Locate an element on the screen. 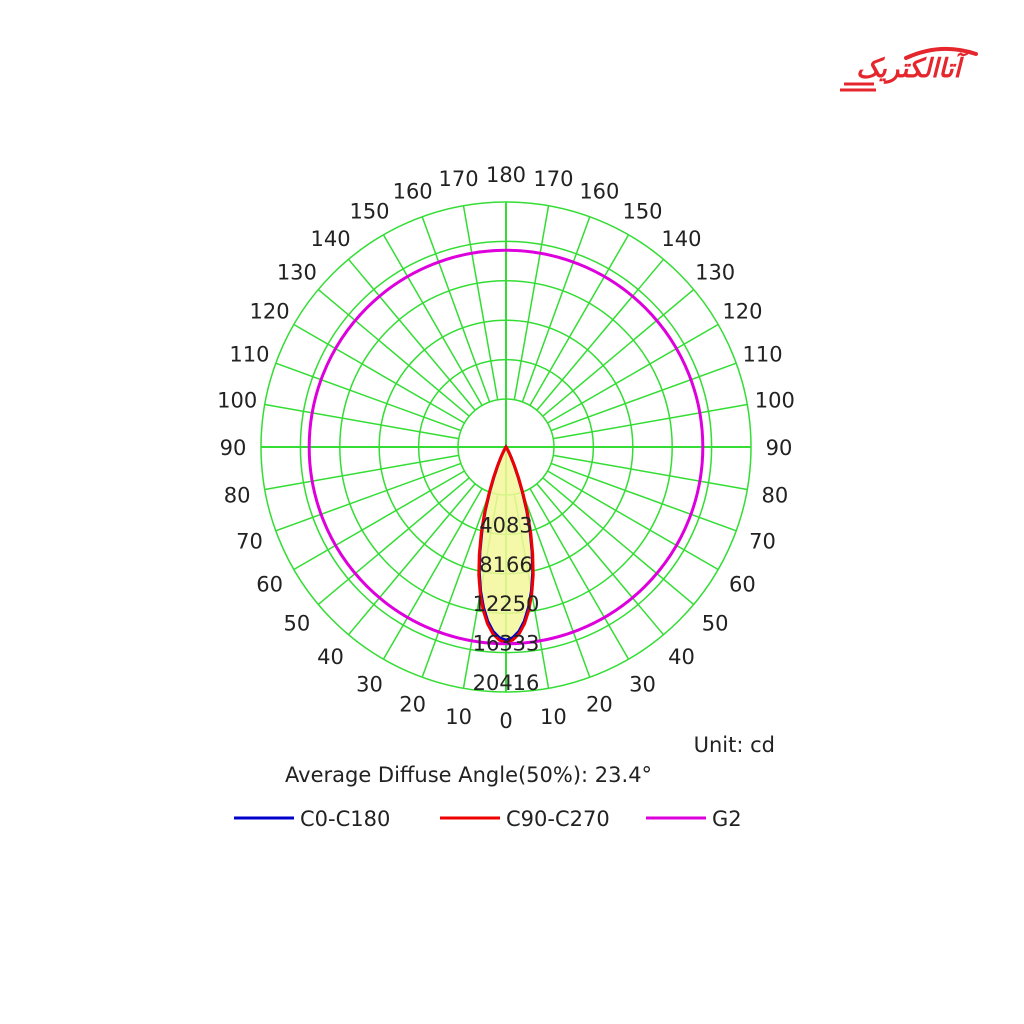  angle-tick-label-left: 20 is located at coordinates (412, 705).